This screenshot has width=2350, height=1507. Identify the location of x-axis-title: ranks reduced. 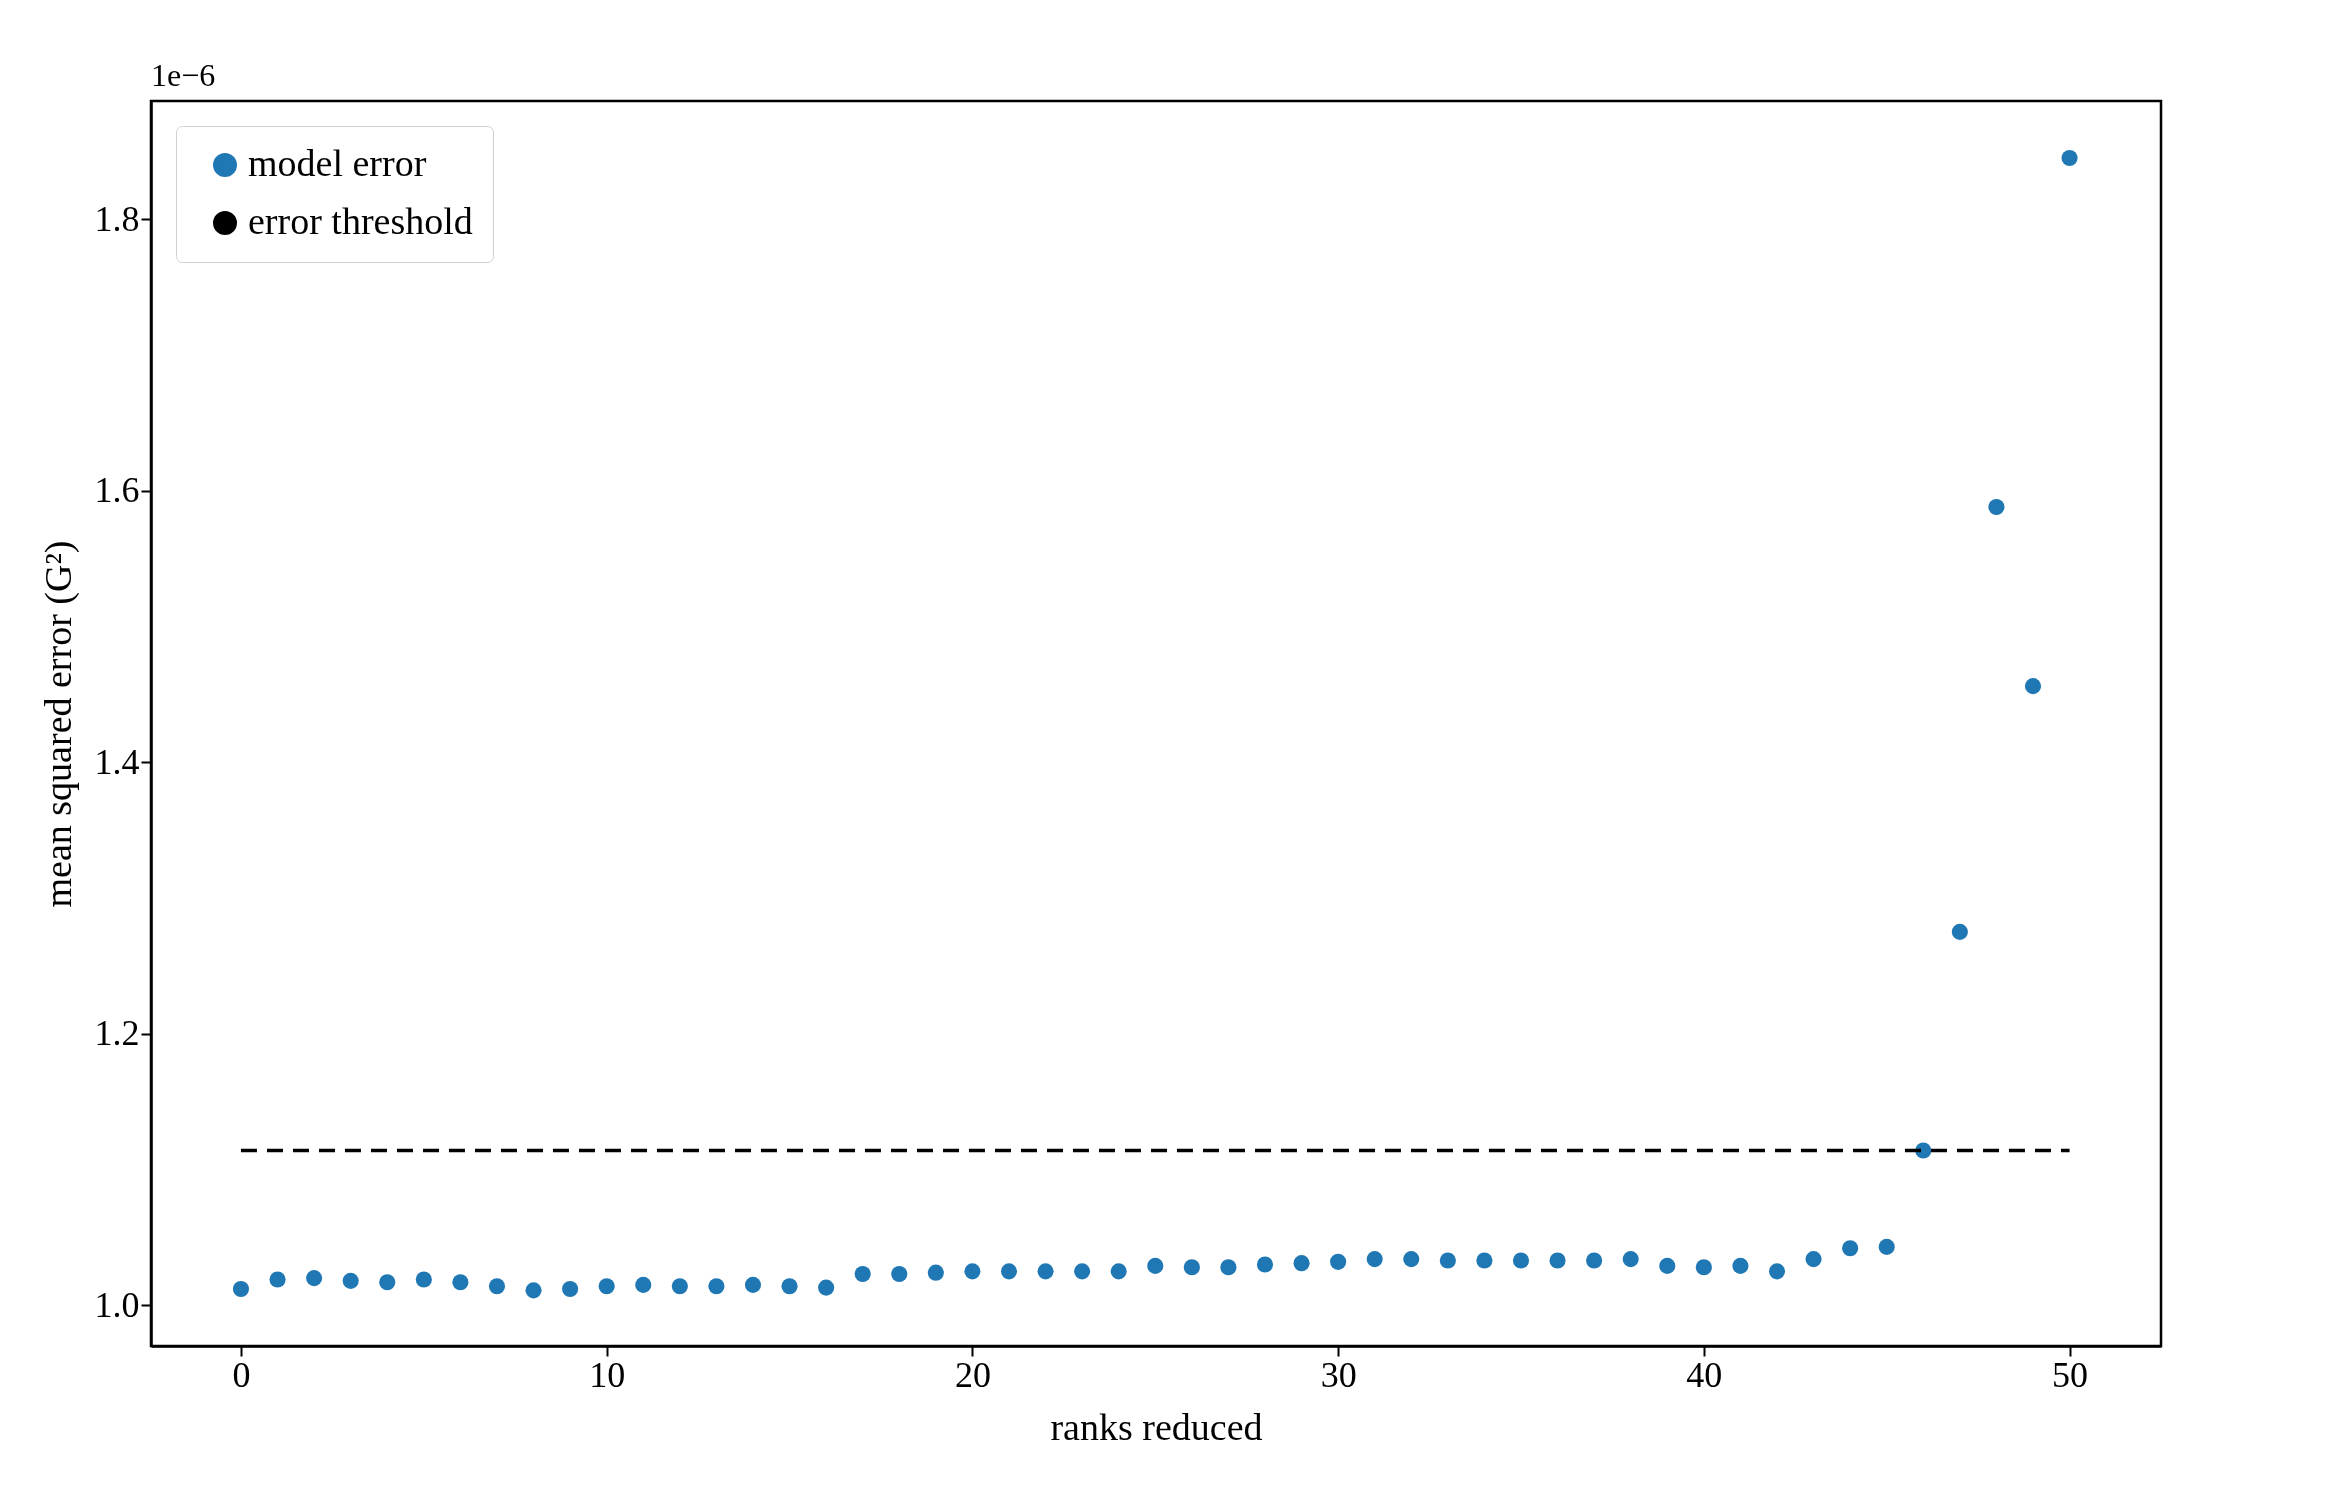
(1156, 1426).